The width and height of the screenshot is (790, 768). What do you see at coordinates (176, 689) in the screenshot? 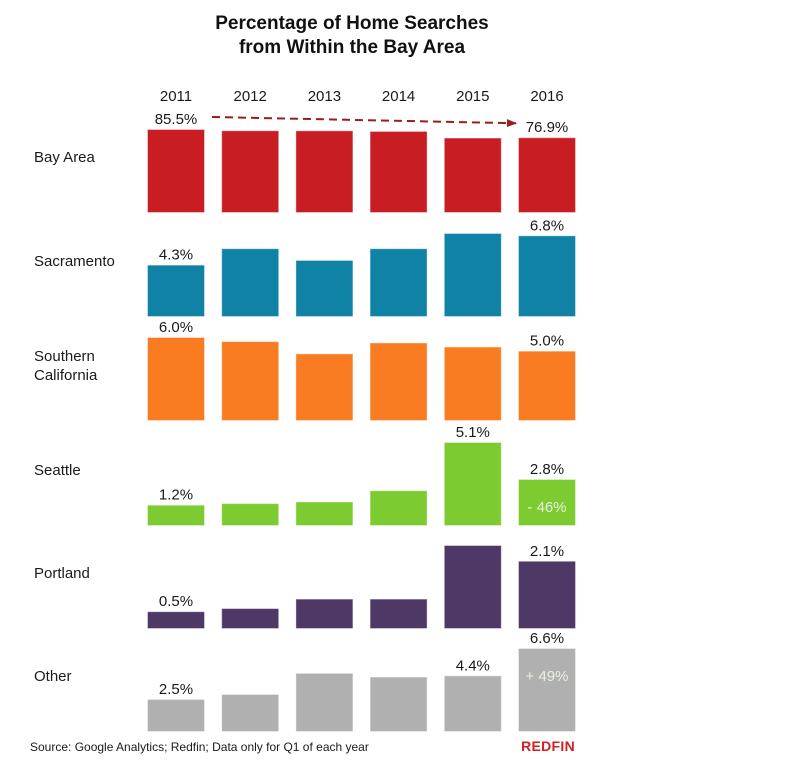
I see `data-label: 2.5%` at bounding box center [176, 689].